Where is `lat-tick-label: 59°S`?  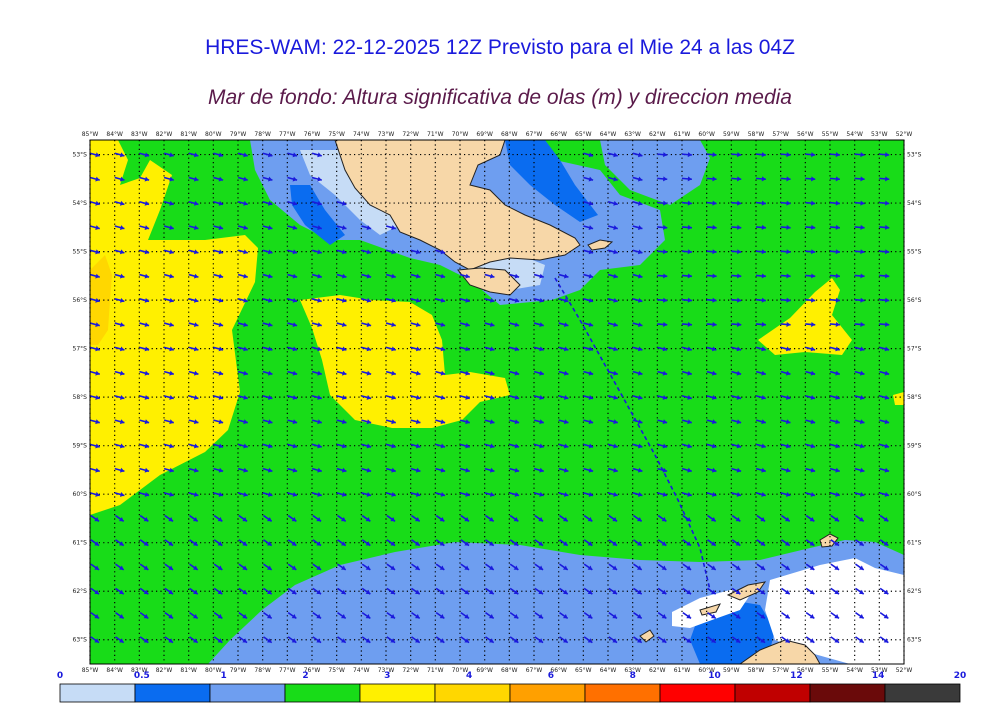 lat-tick-label: 59°S is located at coordinates (914, 446).